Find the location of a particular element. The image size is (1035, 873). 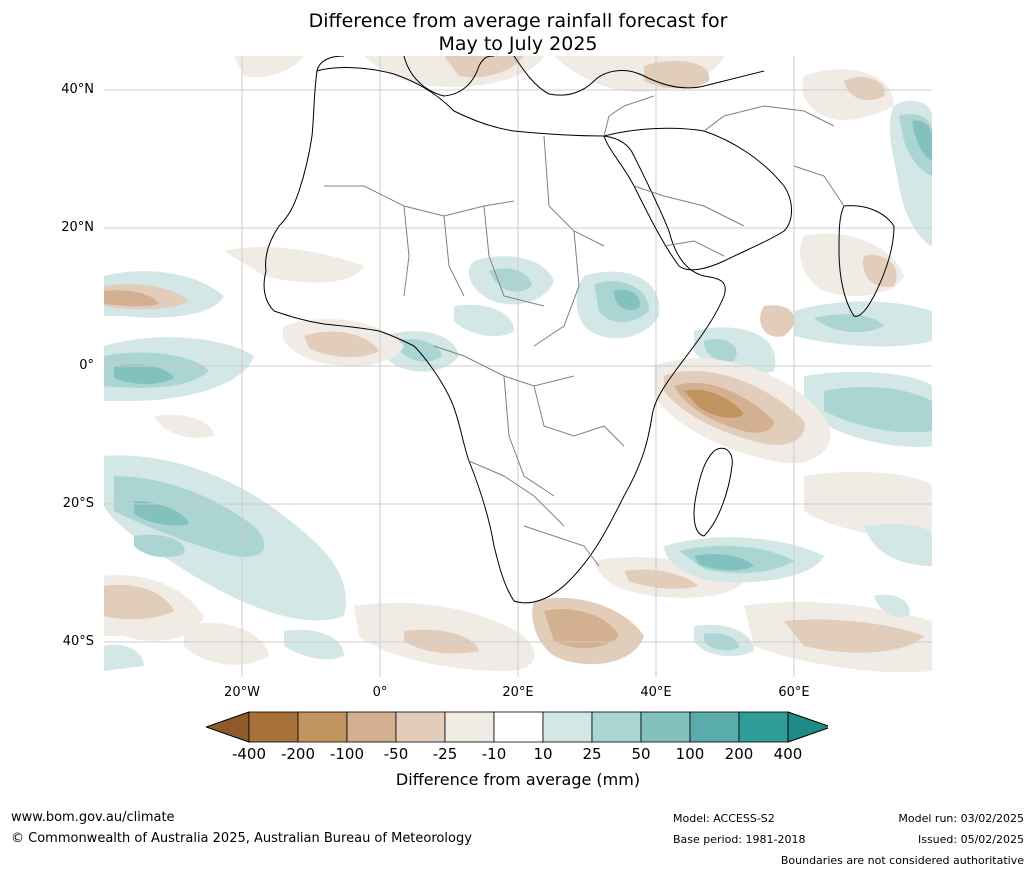

lat-label-20s: 20°S is located at coordinates (78, 503).